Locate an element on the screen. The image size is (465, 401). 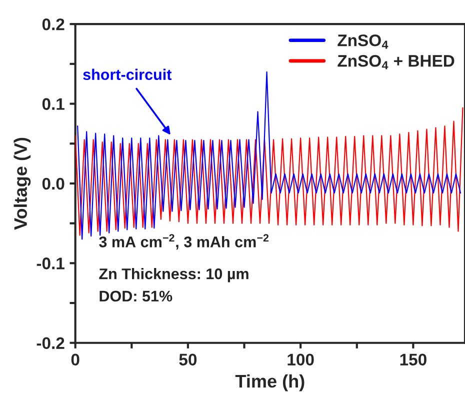
y-axis-title: Voltage (V) is located at coordinates (22, 184).